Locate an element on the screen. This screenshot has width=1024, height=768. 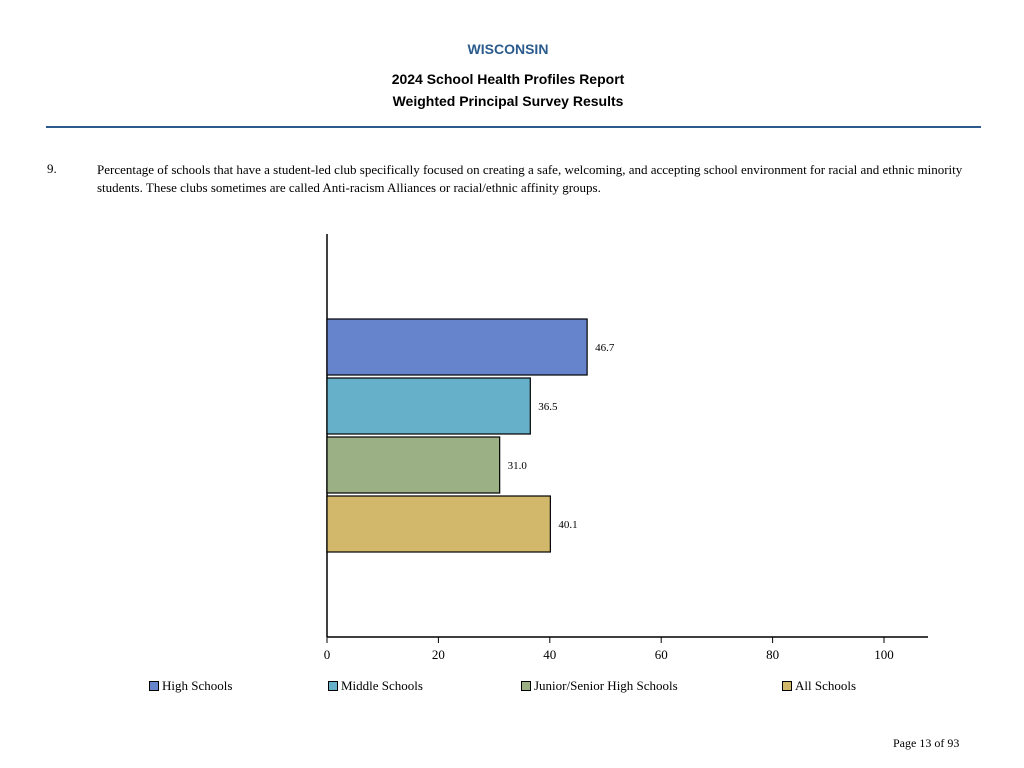
bar-all-schools is located at coordinates (438, 524).